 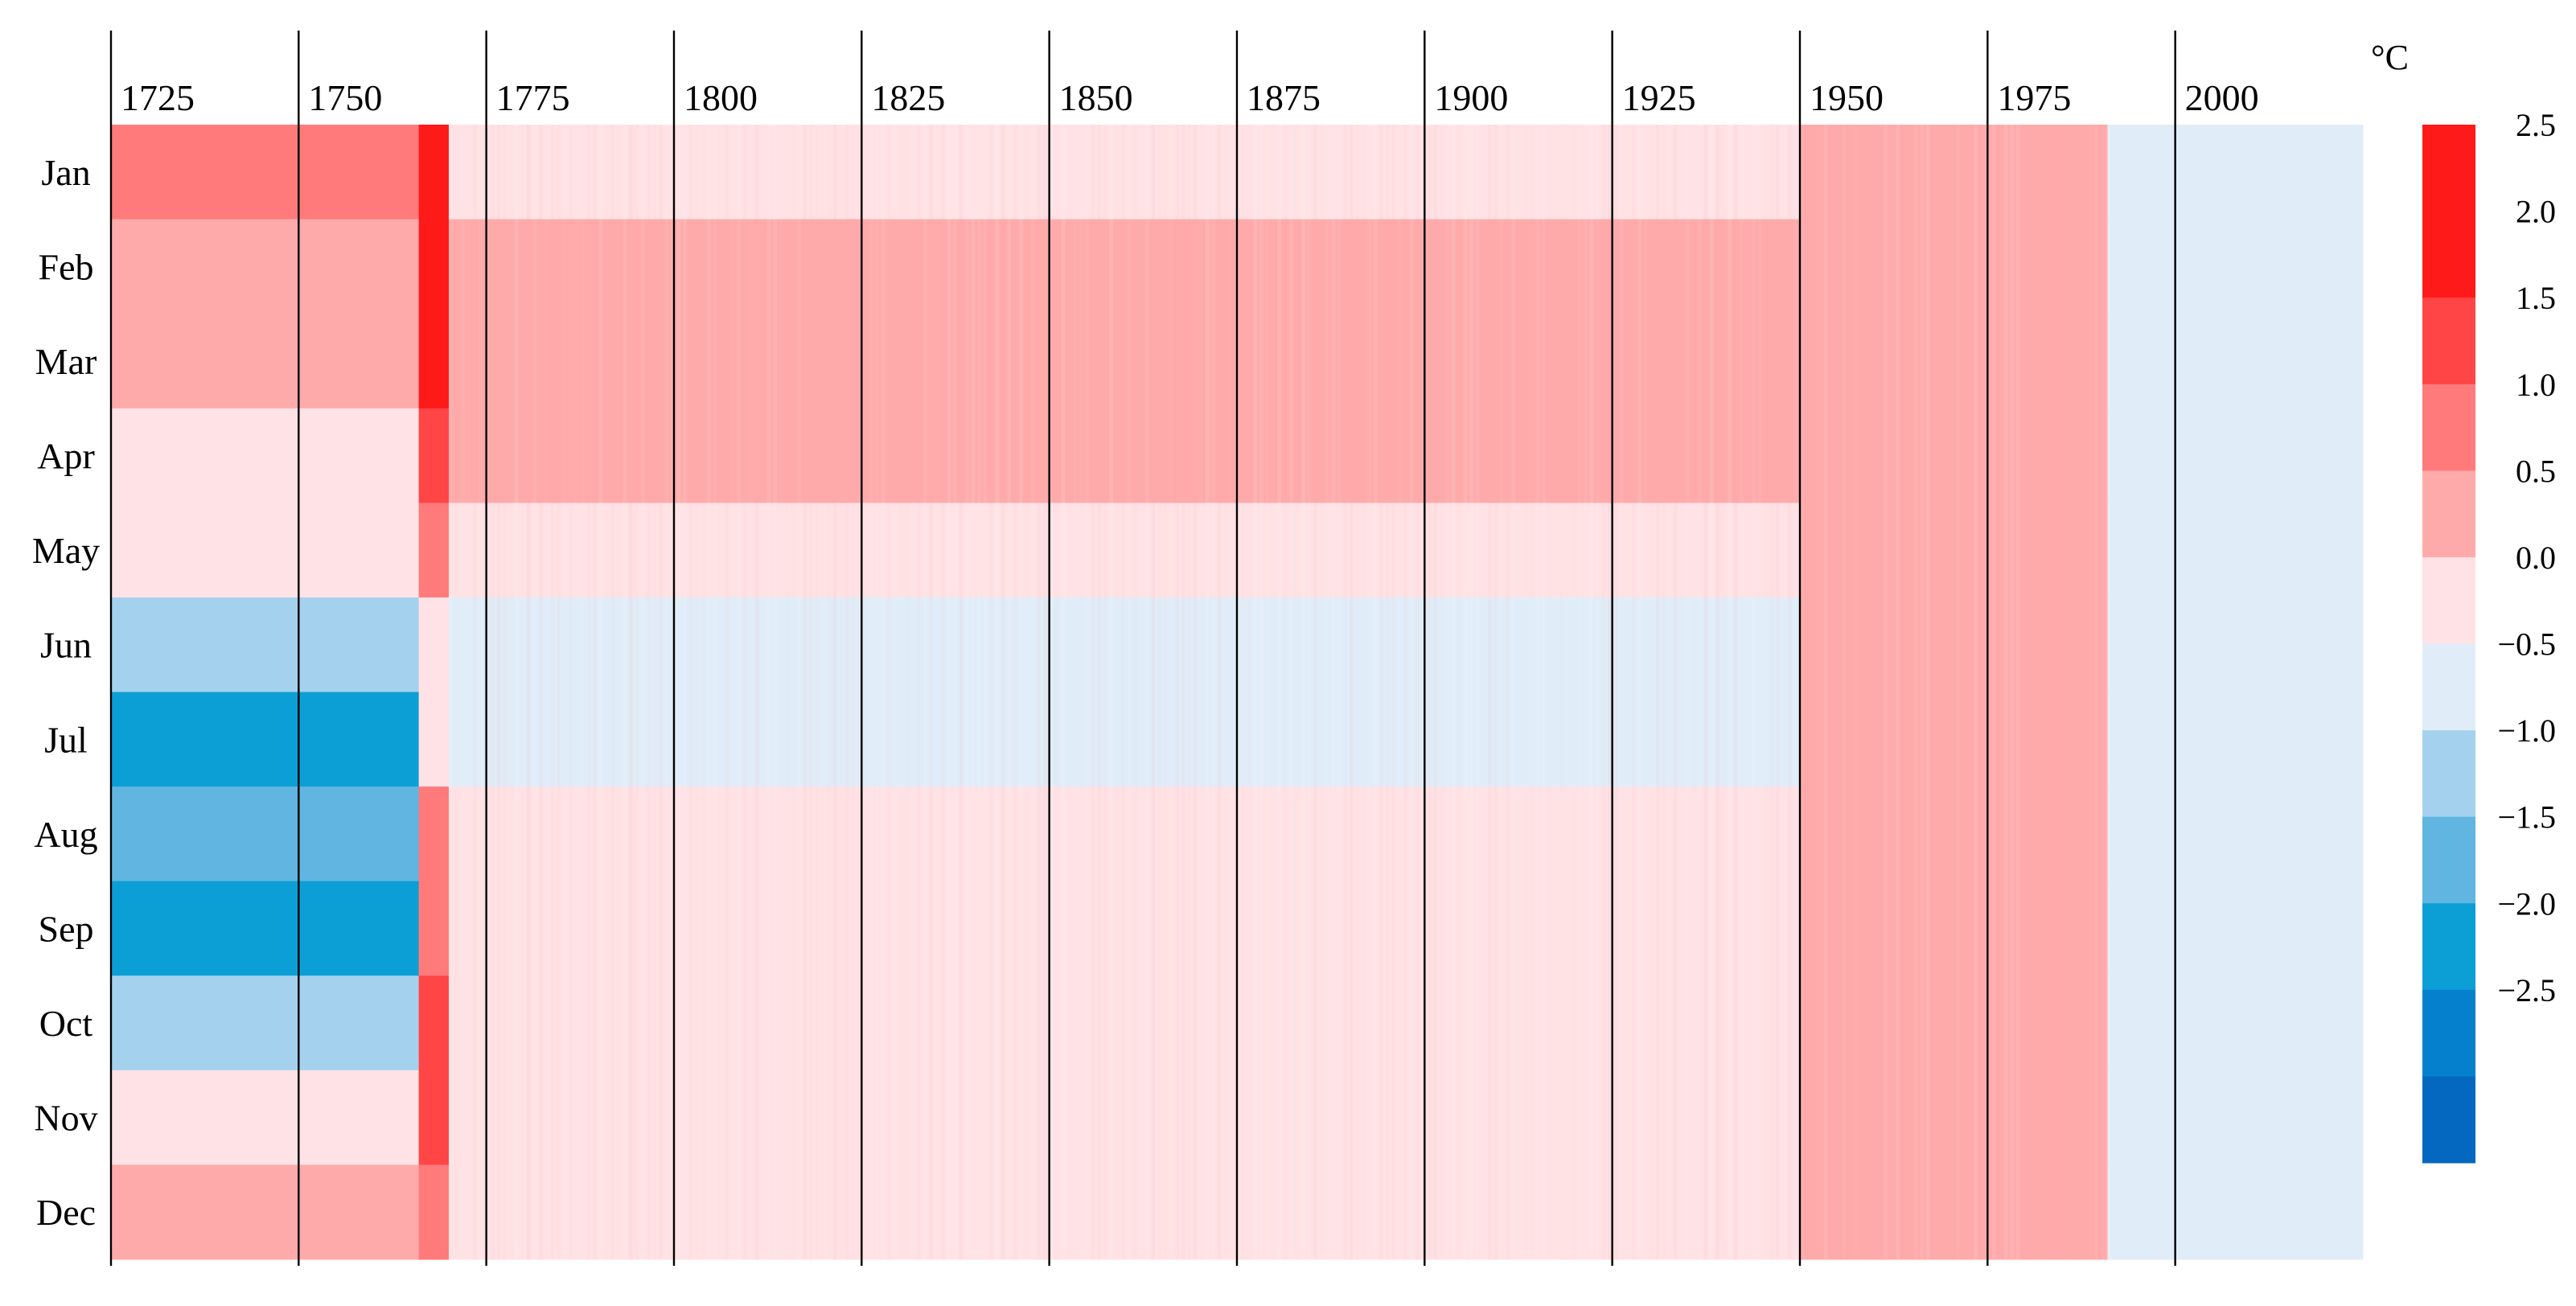 What do you see at coordinates (66, 645) in the screenshot?
I see `month-label: Jun` at bounding box center [66, 645].